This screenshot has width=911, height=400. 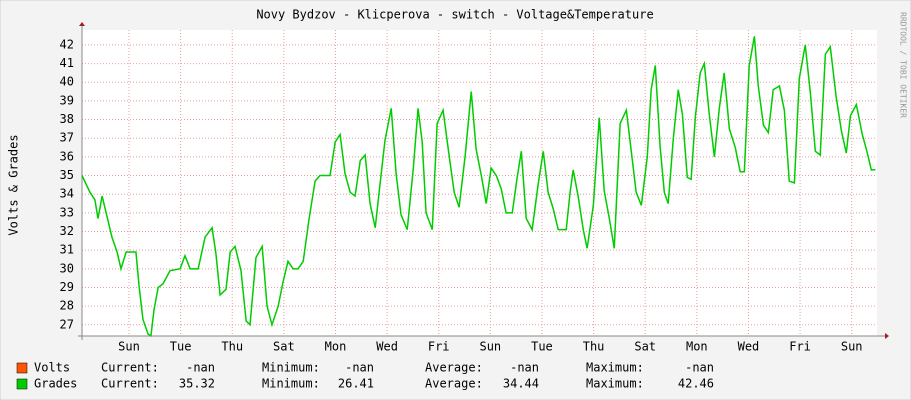 I want to click on y-tick-label: 38, so click(x=67, y=119).